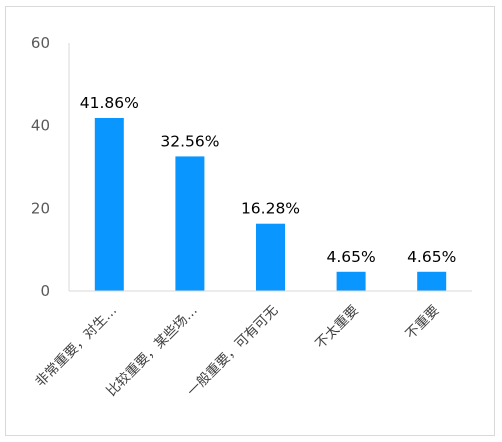  Describe the element at coordinates (40, 43) in the screenshot. I see `y-tick-label: 60` at that location.